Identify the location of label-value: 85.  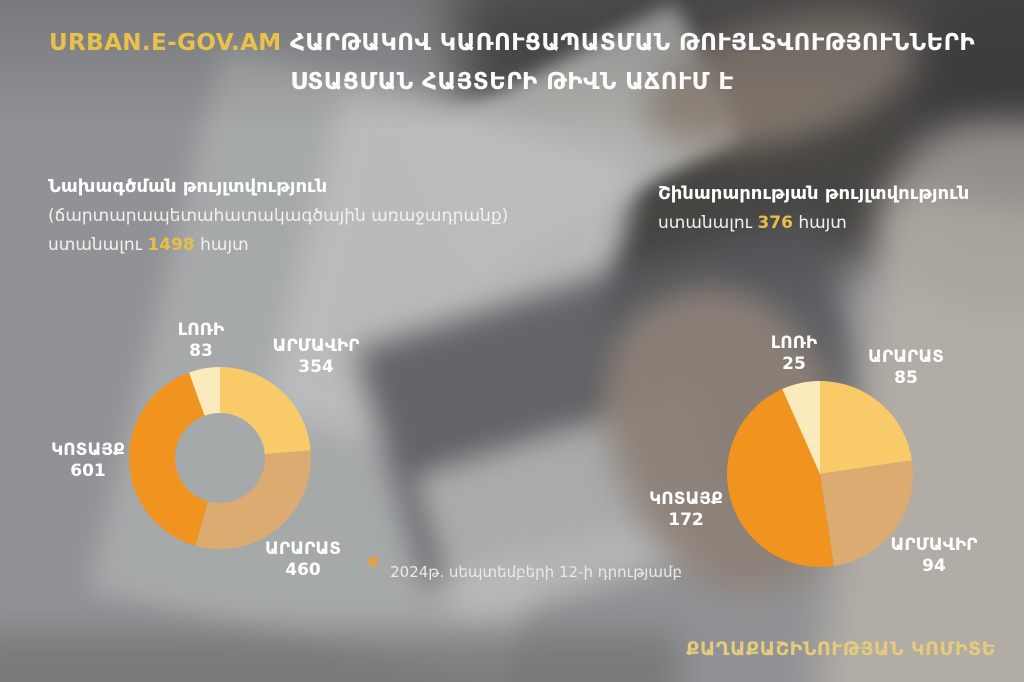
(906, 378).